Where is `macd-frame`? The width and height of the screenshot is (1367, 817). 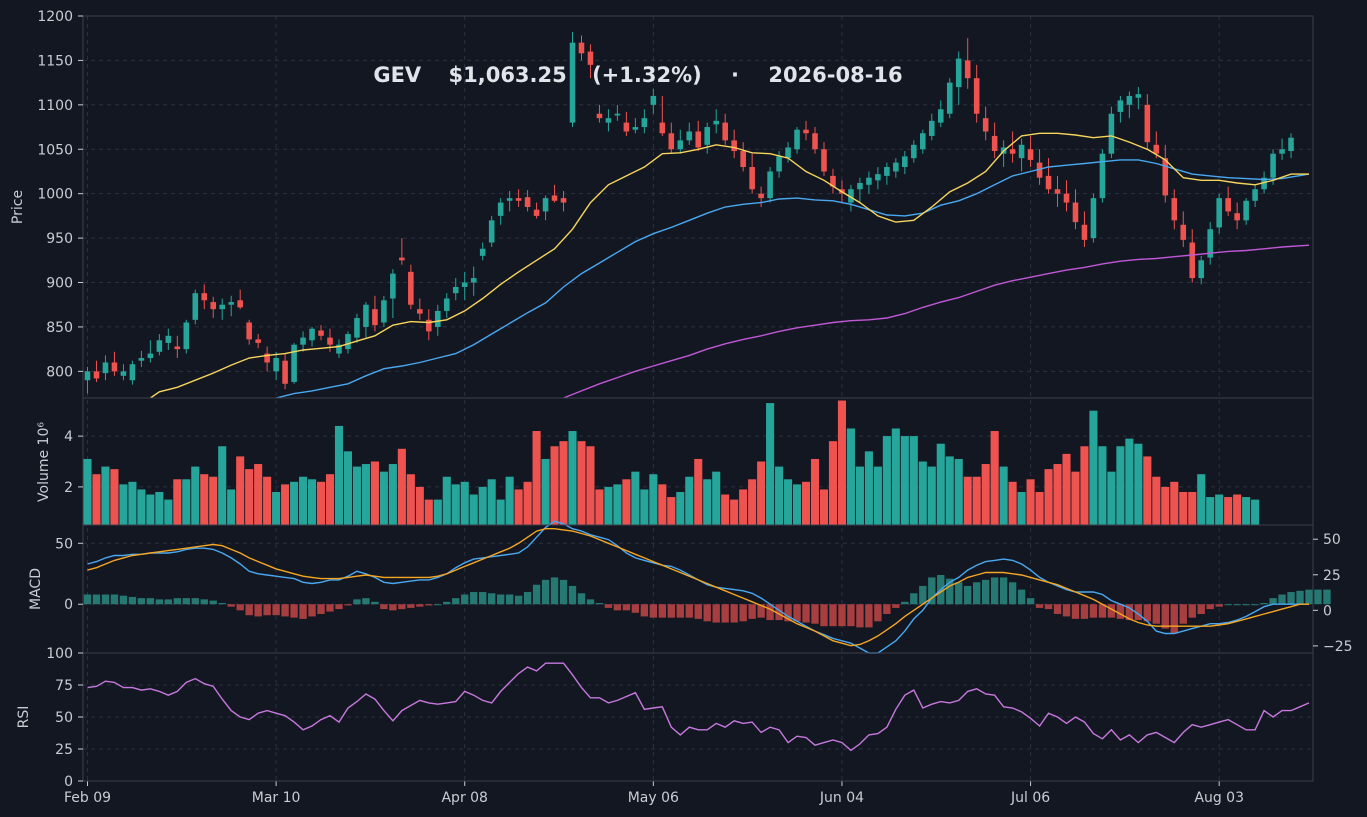 macd-frame is located at coordinates (698, 589).